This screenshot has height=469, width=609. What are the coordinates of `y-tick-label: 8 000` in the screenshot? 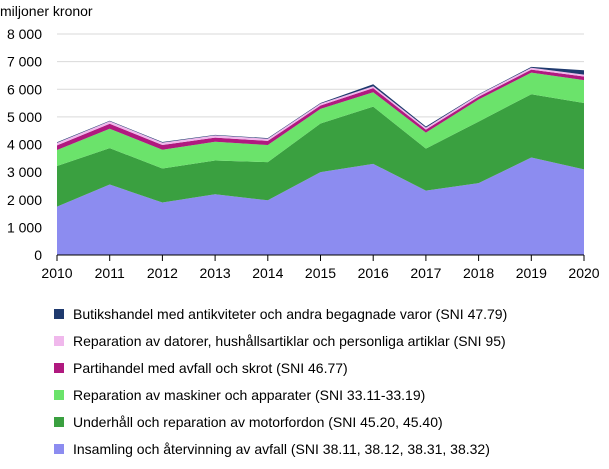 It's located at (24, 34).